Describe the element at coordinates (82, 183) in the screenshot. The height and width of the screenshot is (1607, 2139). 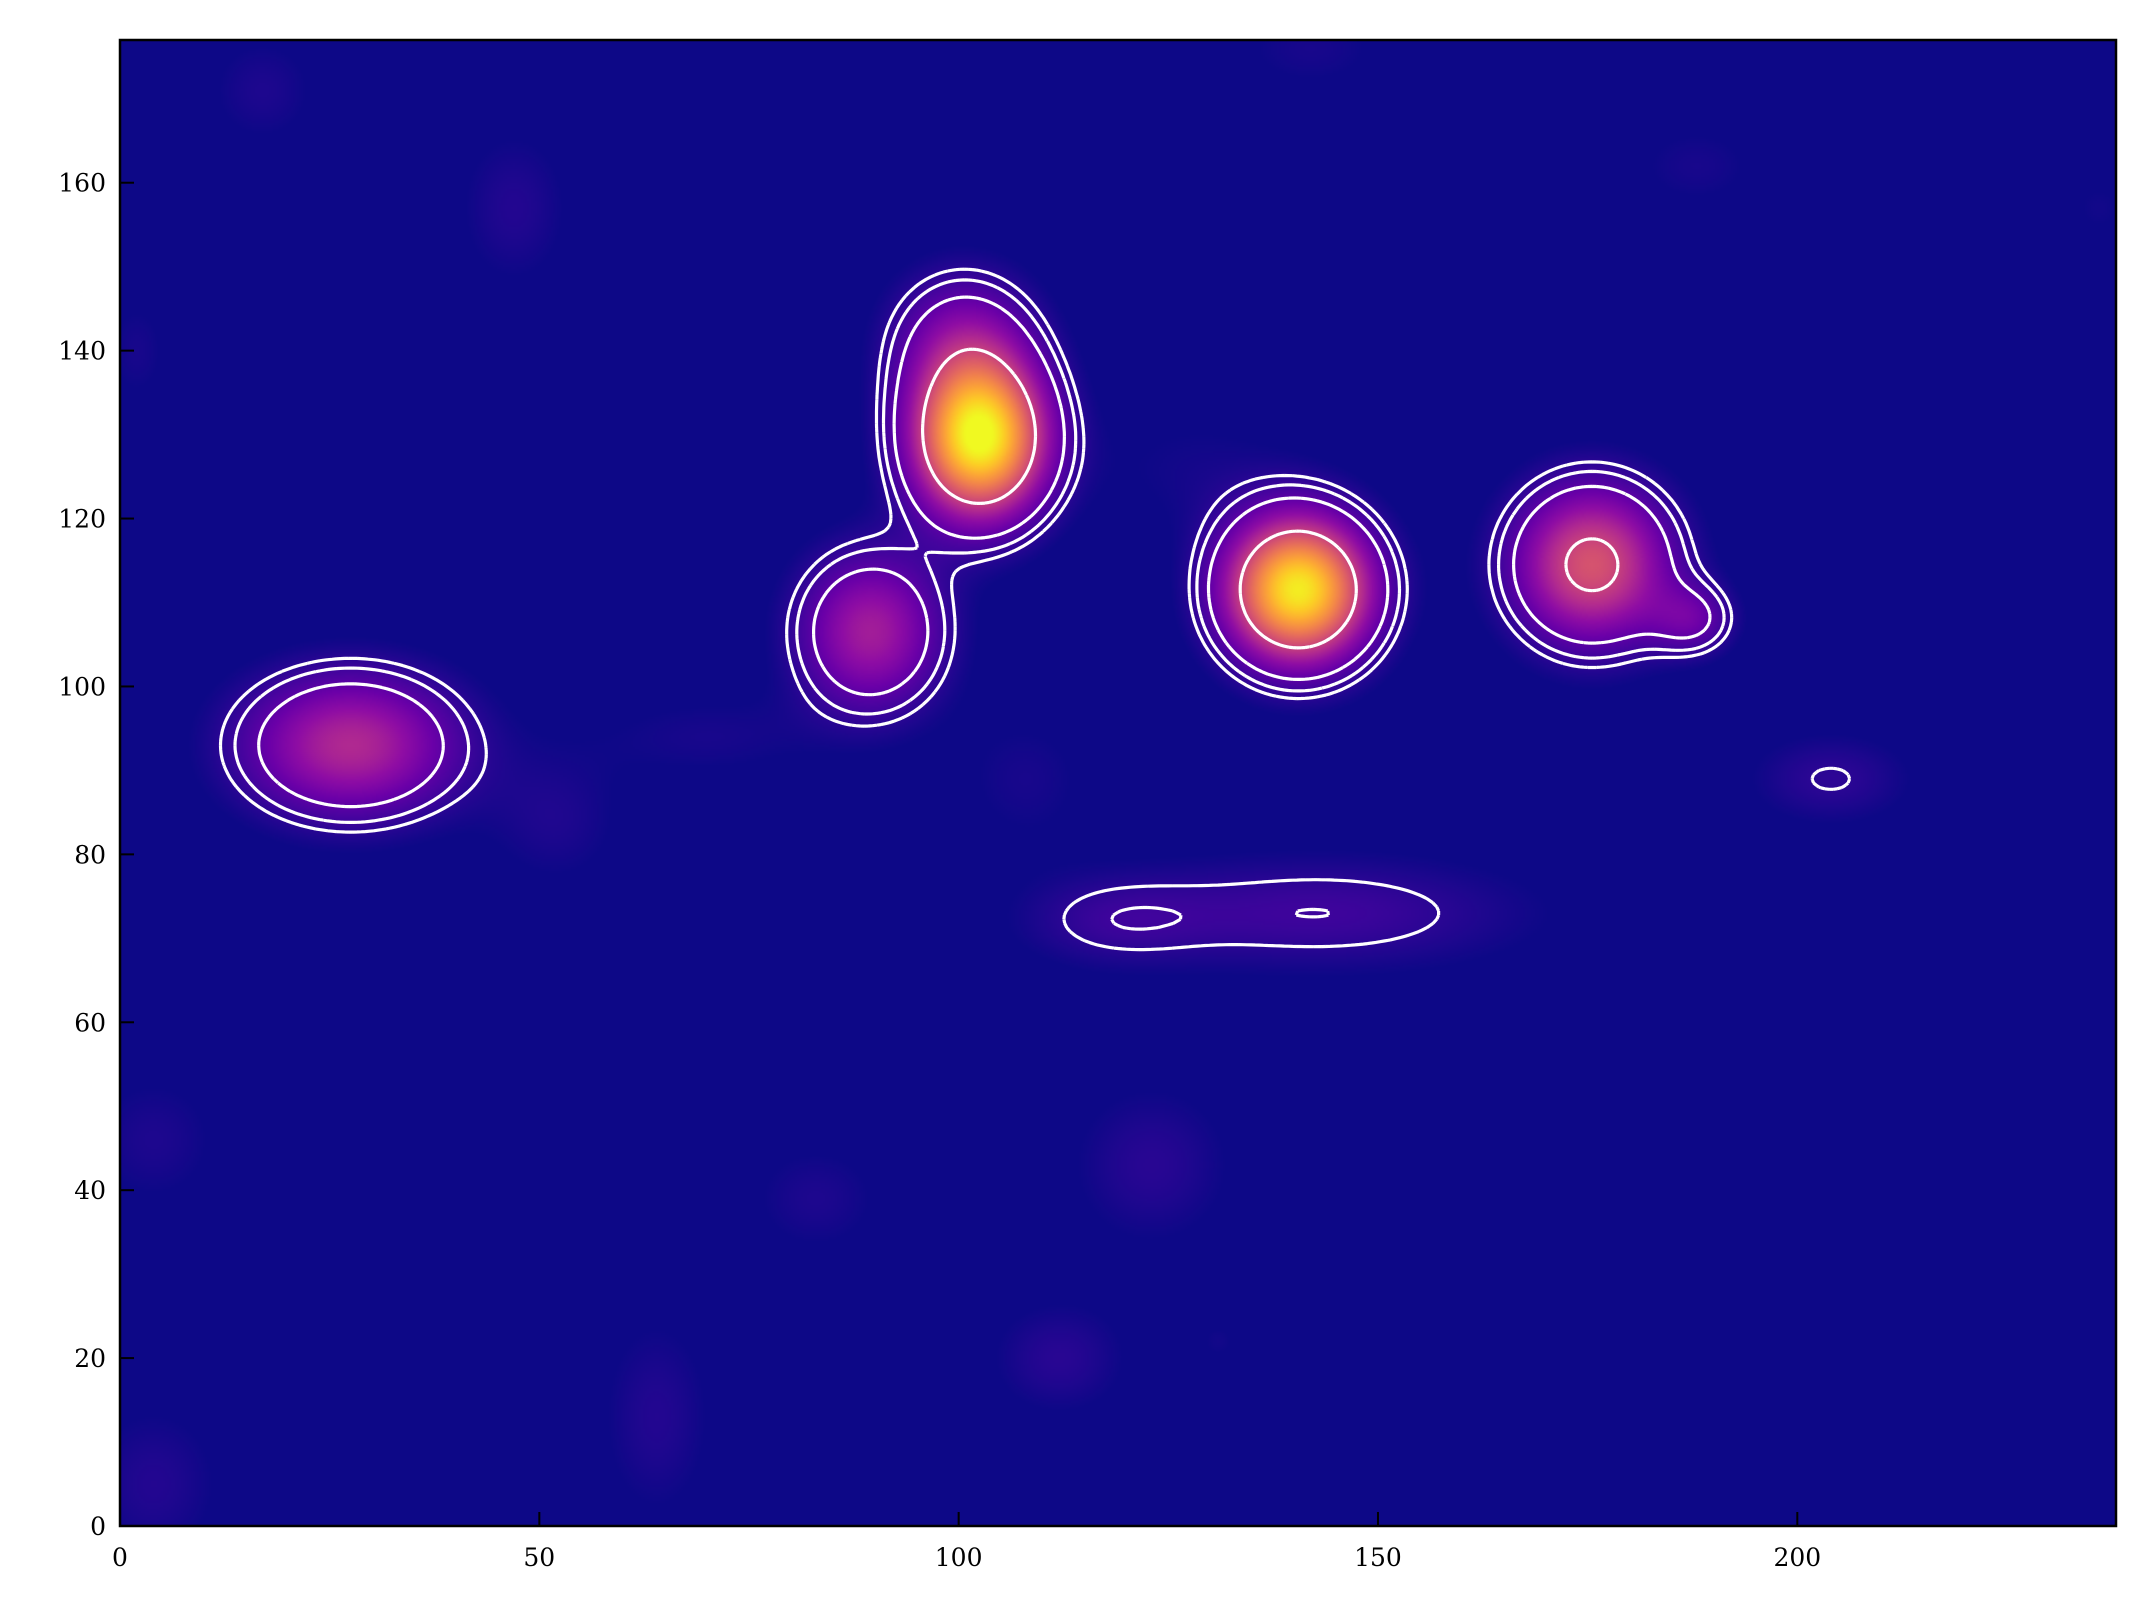
I see `y-tick-label: 160` at that location.